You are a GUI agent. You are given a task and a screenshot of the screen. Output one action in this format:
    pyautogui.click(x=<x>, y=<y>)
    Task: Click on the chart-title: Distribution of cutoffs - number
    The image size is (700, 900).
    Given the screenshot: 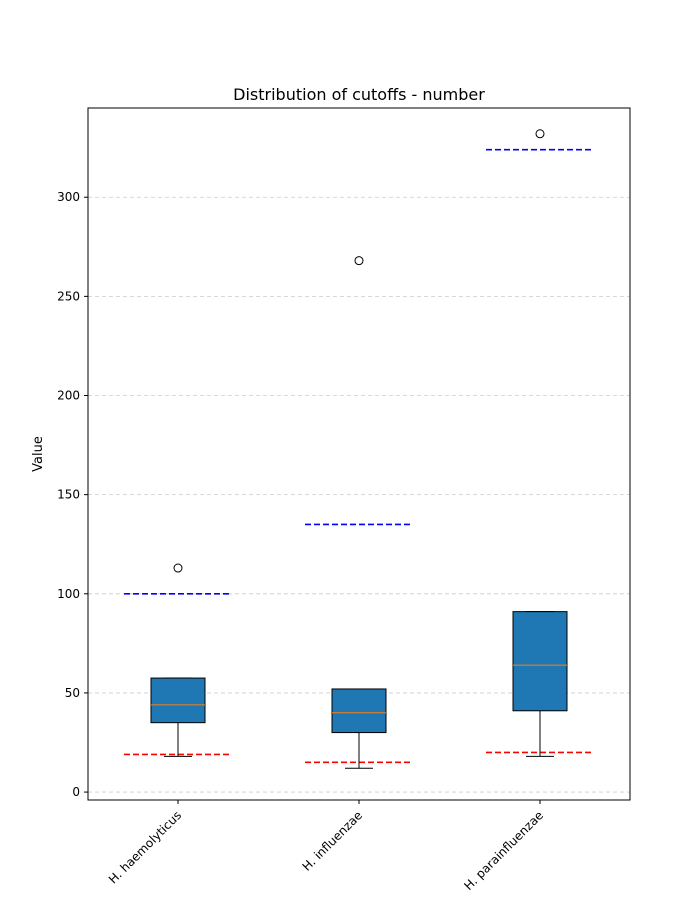 What is the action you would take?
    pyautogui.click(x=359, y=94)
    